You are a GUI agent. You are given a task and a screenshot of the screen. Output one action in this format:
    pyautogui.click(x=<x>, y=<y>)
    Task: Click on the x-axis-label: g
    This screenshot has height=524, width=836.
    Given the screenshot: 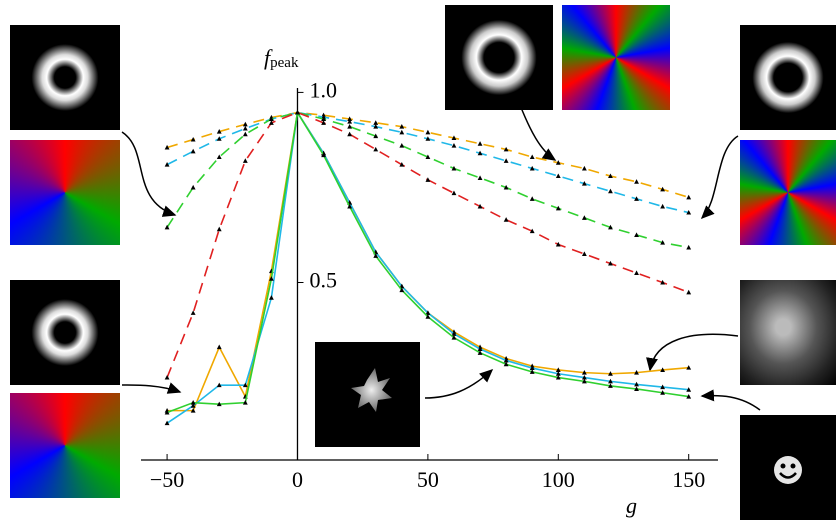 What is the action you would take?
    pyautogui.click(x=631, y=505)
    